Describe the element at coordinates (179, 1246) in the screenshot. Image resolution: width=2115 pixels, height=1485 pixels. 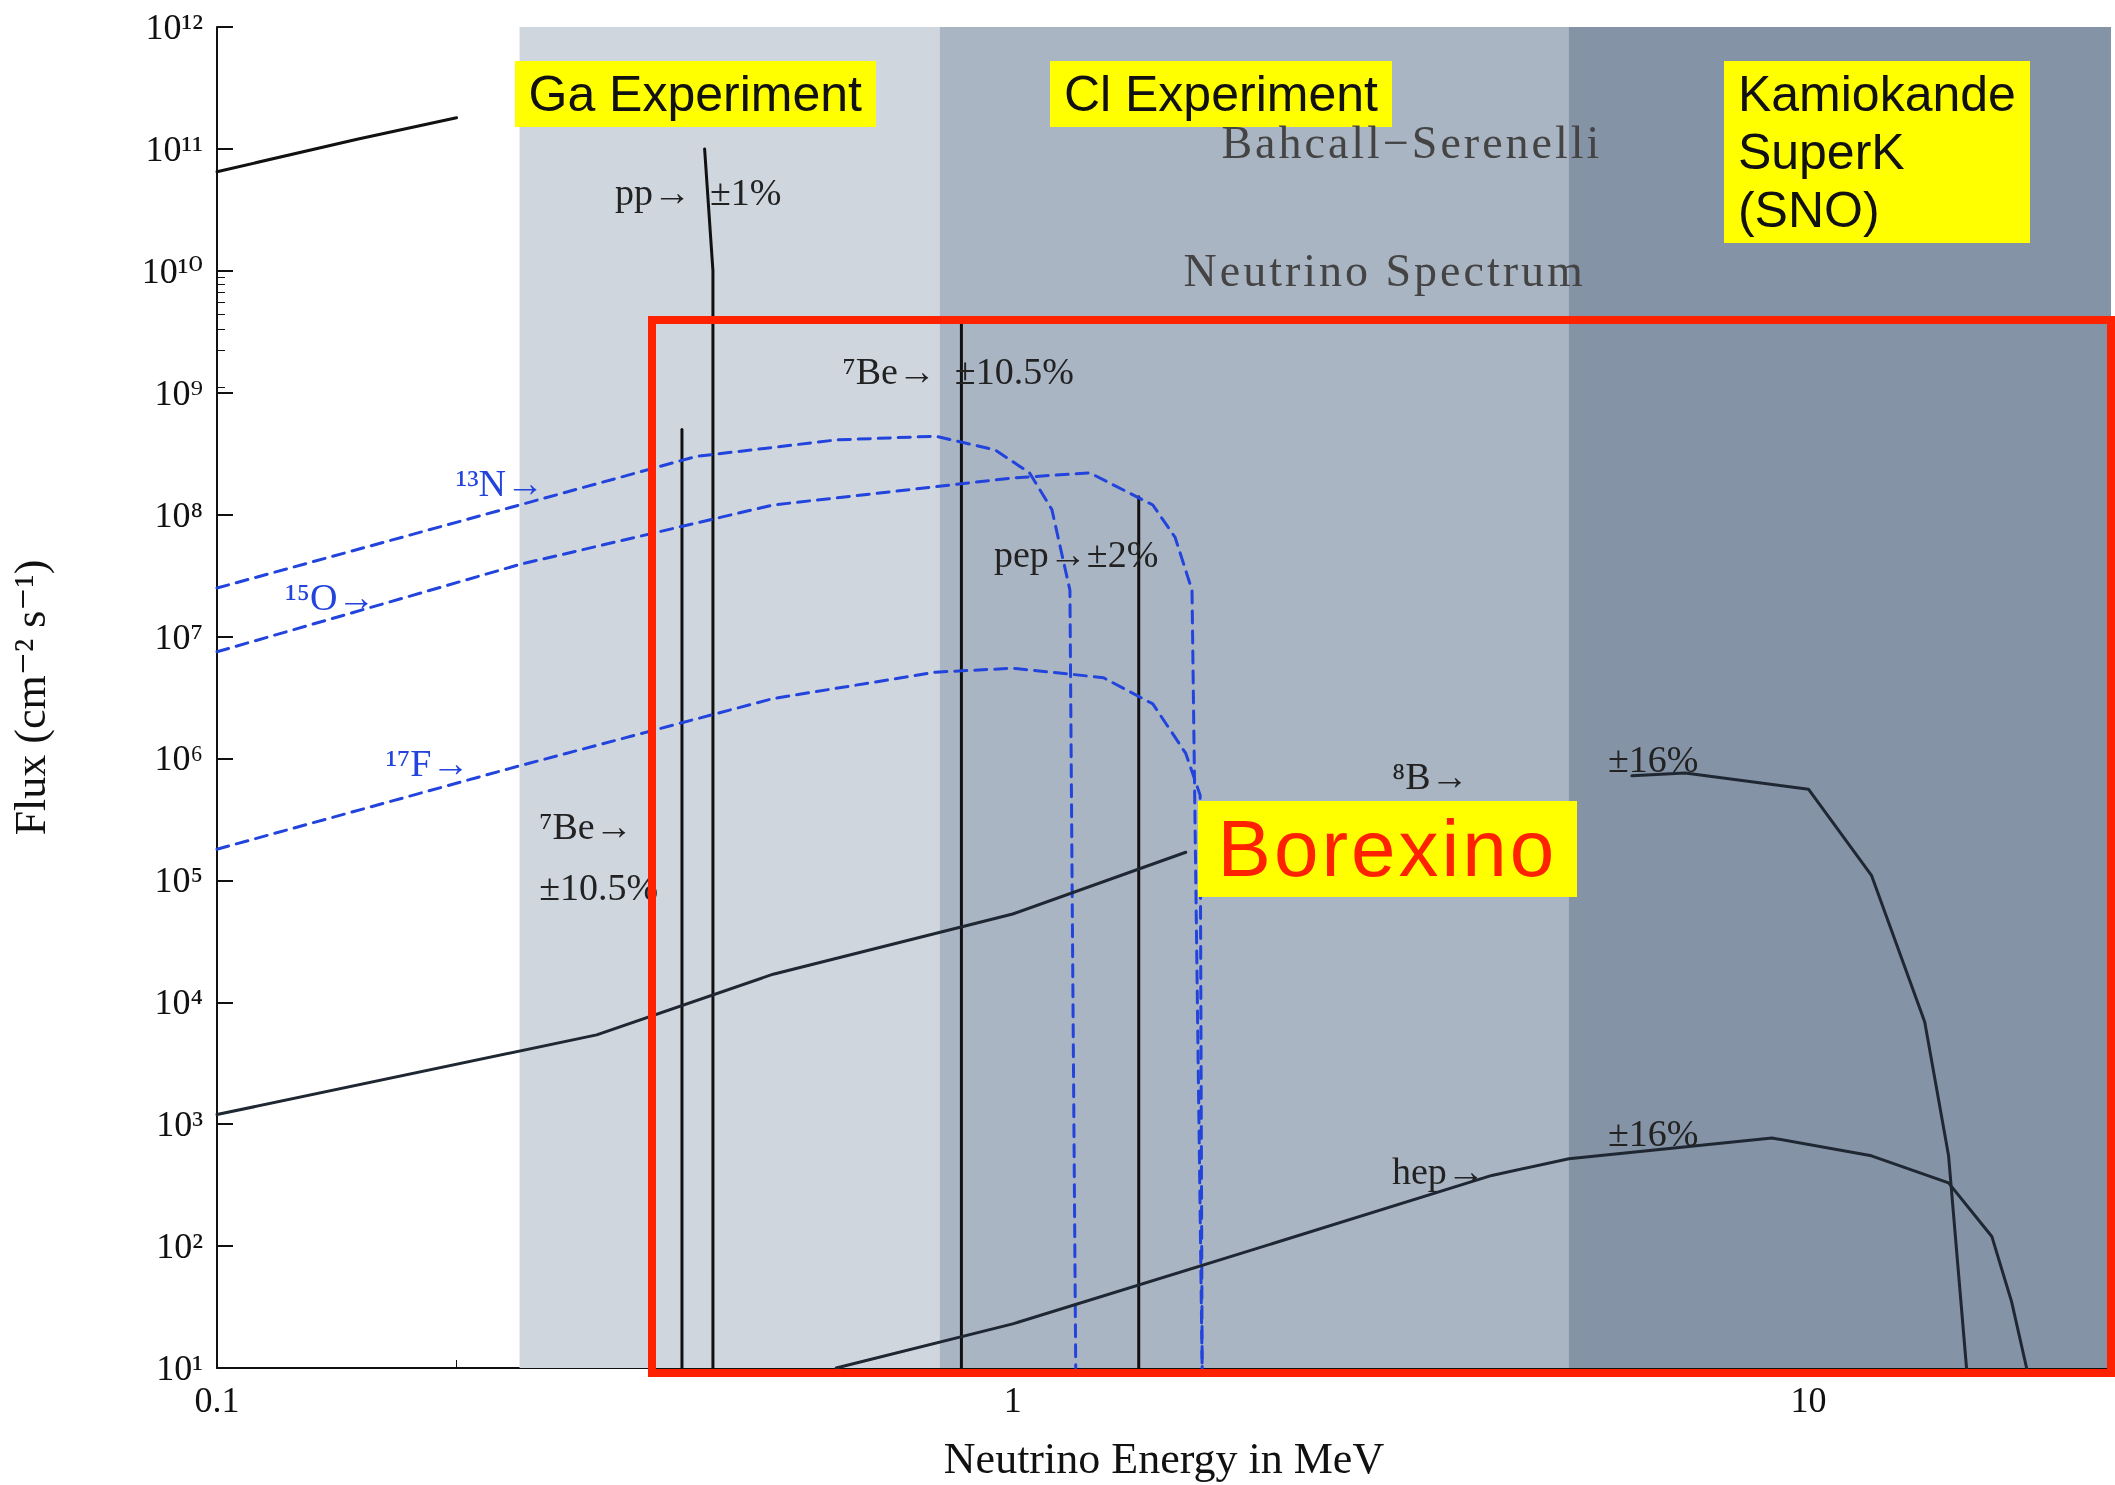
I see `y-tick-label: 10²` at that location.